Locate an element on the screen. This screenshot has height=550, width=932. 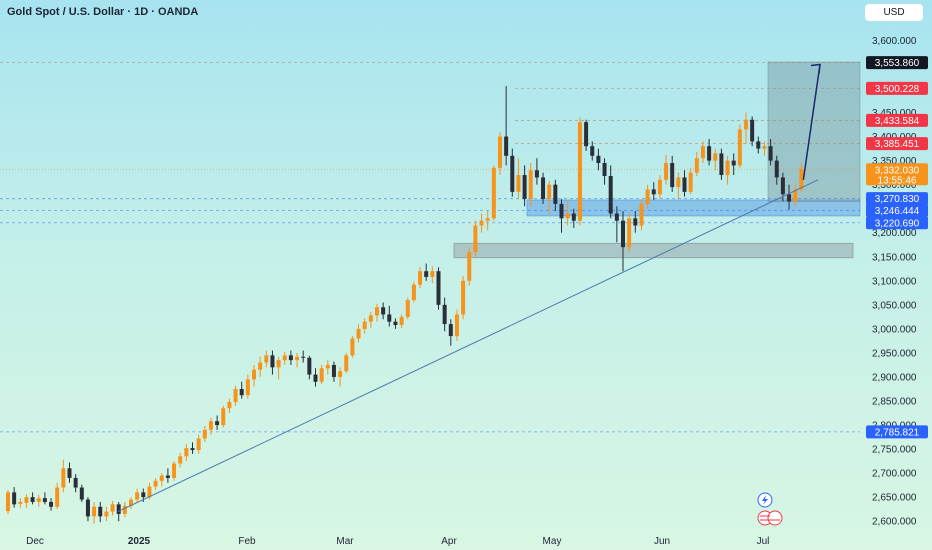
y-tick-label: 2,950.000 is located at coordinates (894, 353).